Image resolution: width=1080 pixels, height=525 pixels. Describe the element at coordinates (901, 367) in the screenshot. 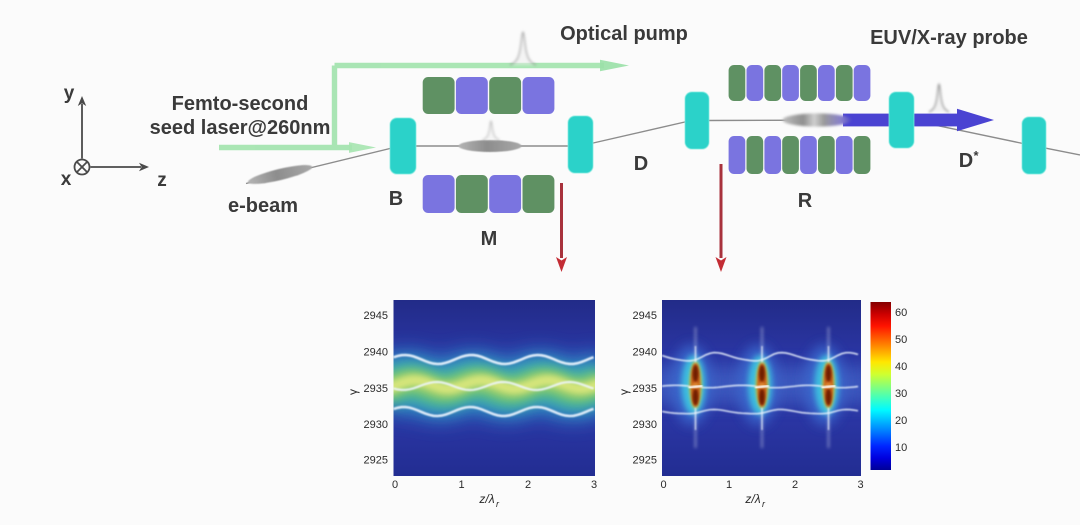

I see `svg-text: 40` at that location.